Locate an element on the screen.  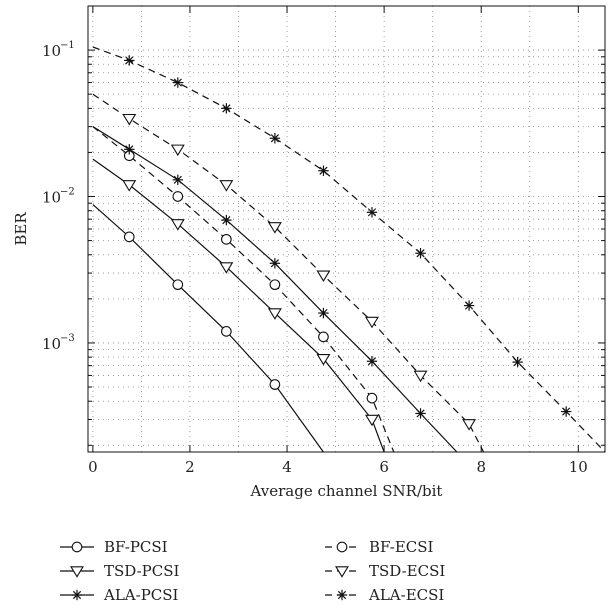
x-axis-label: Average channel SNR/bit is located at coordinates (346, 491).